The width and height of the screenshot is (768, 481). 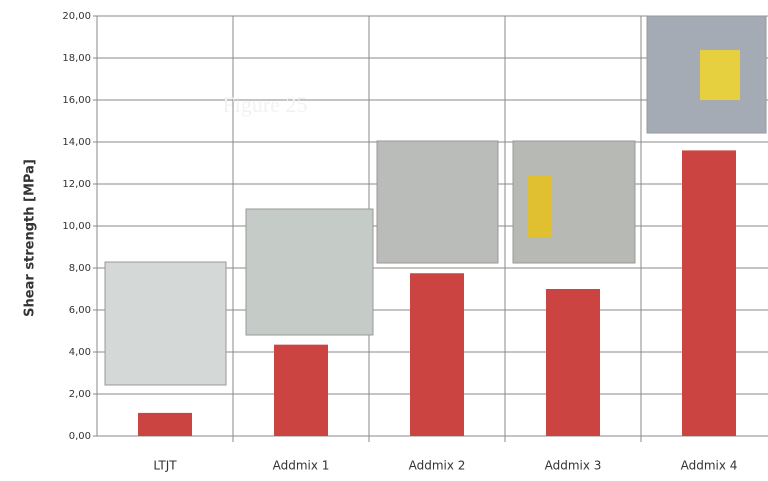 I want to click on annotation: Figure 25, so click(x=265, y=104).